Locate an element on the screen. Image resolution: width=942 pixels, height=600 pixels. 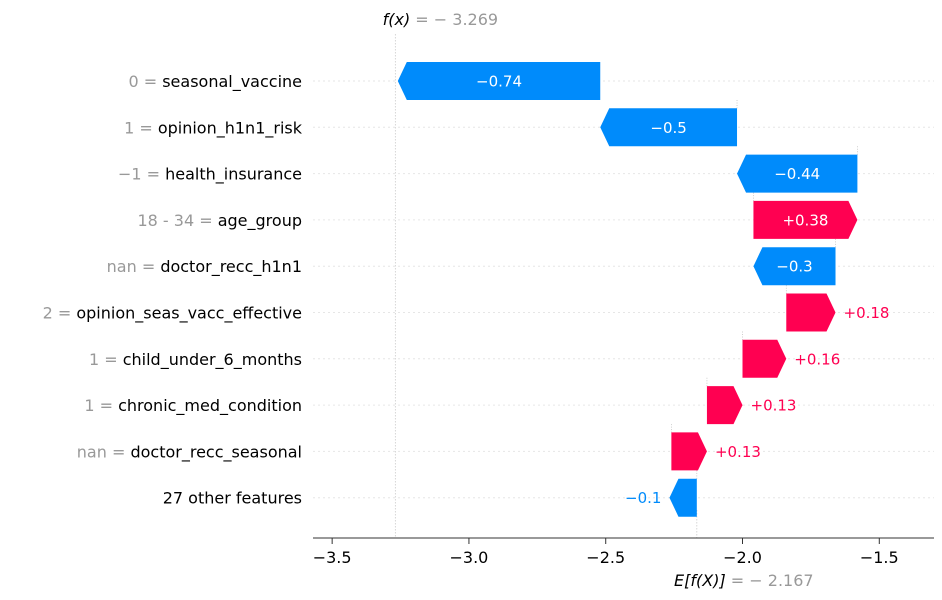
feature-label: −1 = health_insurance is located at coordinates (210, 175).